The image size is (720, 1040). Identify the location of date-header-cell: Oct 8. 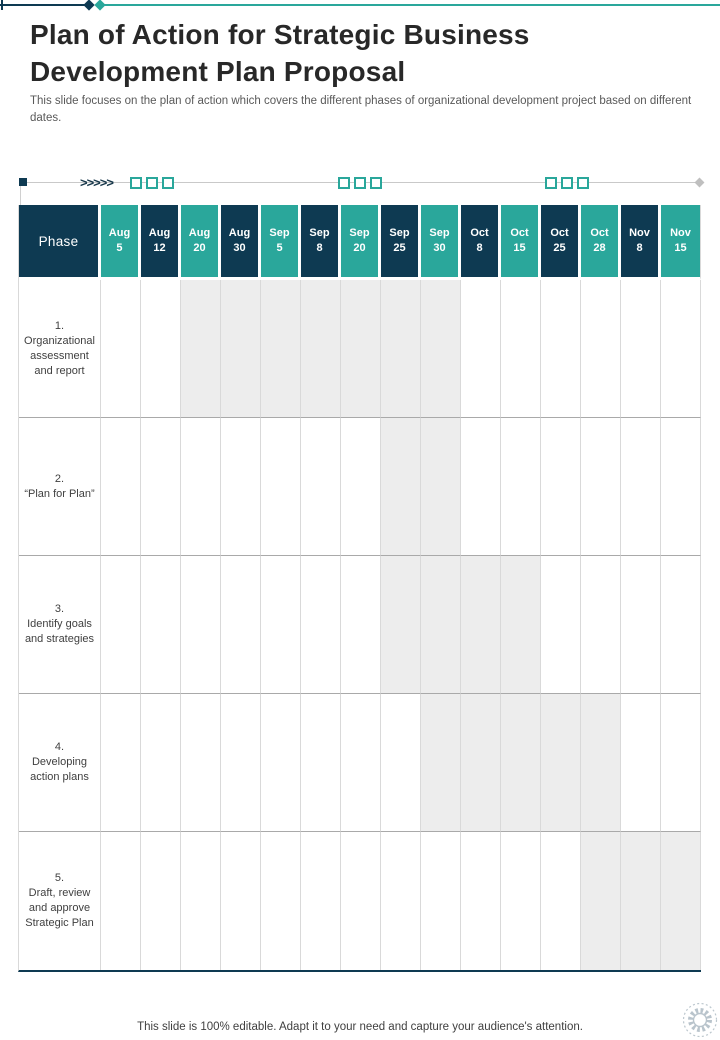
(481, 242).